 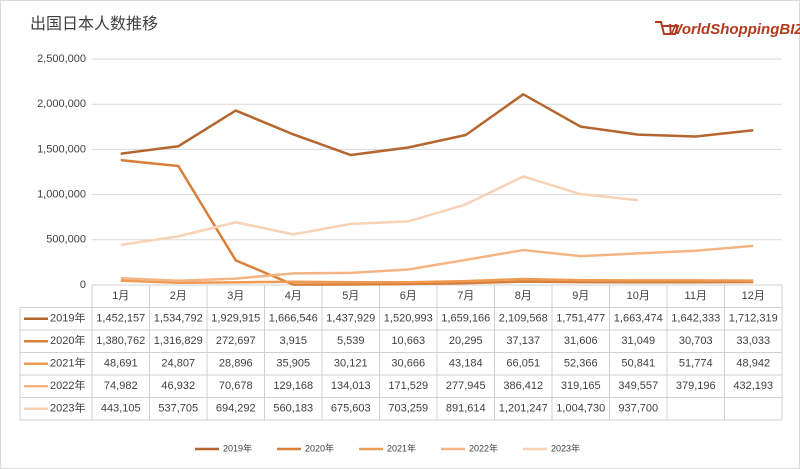 I want to click on x-tick-label: 5月, so click(x=350, y=296).